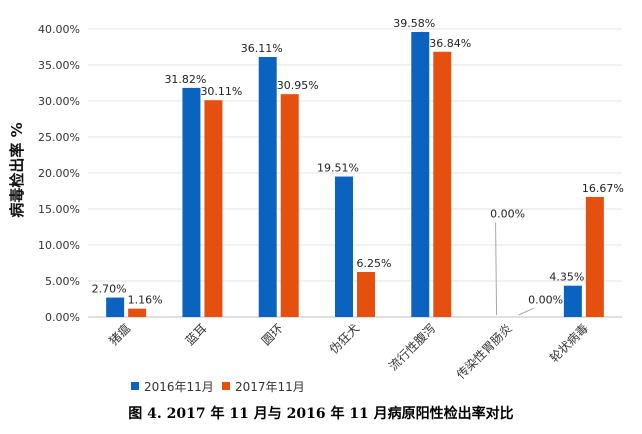 The image size is (642, 434). I want to click on data-label-swine-fever-2017: 1.16%, so click(145, 300).